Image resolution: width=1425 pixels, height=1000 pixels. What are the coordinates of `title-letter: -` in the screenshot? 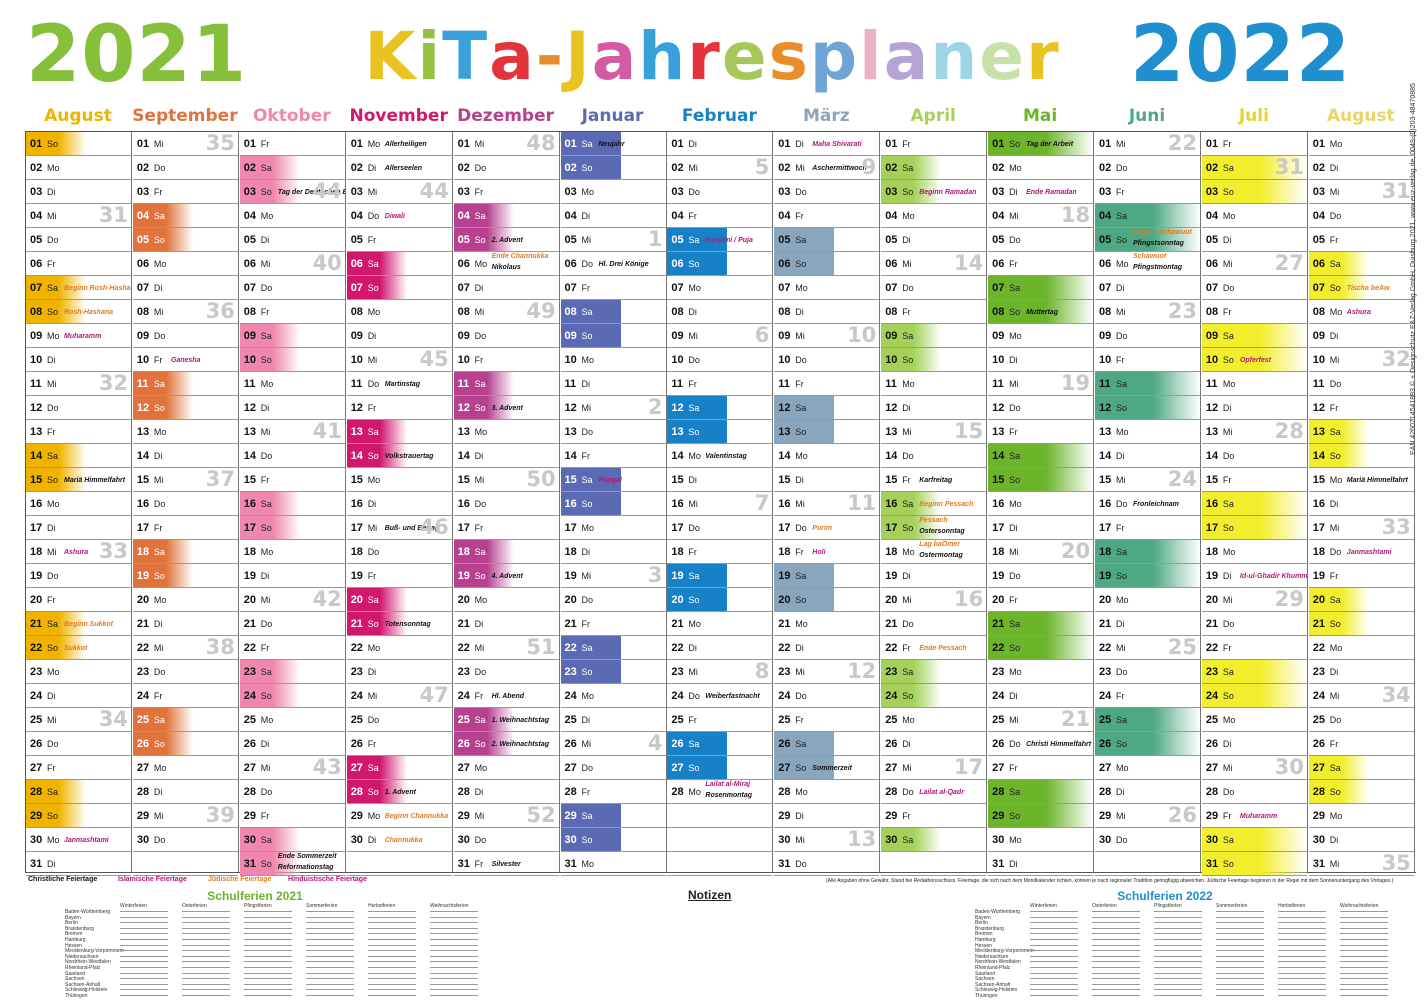 It's located at (550, 56).